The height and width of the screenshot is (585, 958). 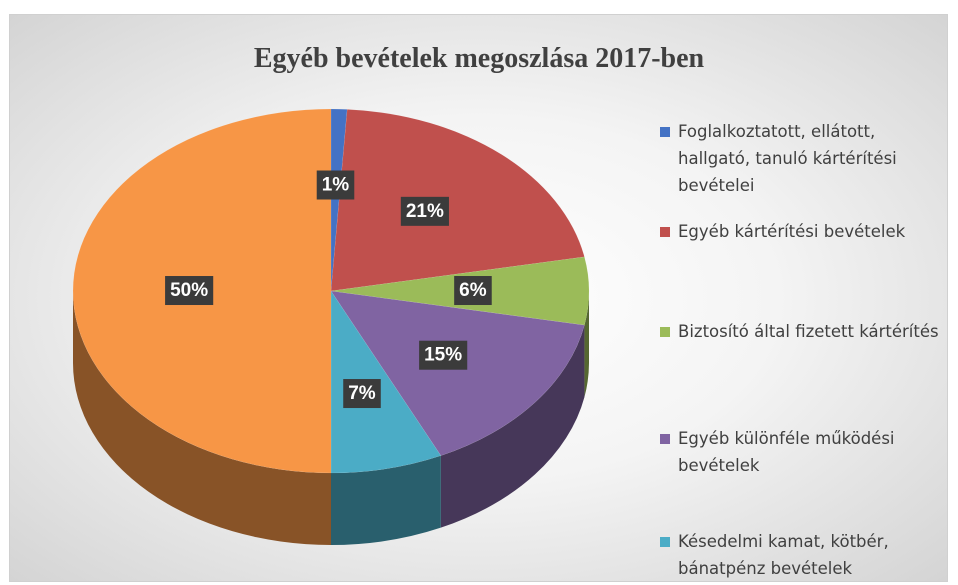 I want to click on legend-label: Egyéb kártérítési bevételek, so click(x=792, y=231).